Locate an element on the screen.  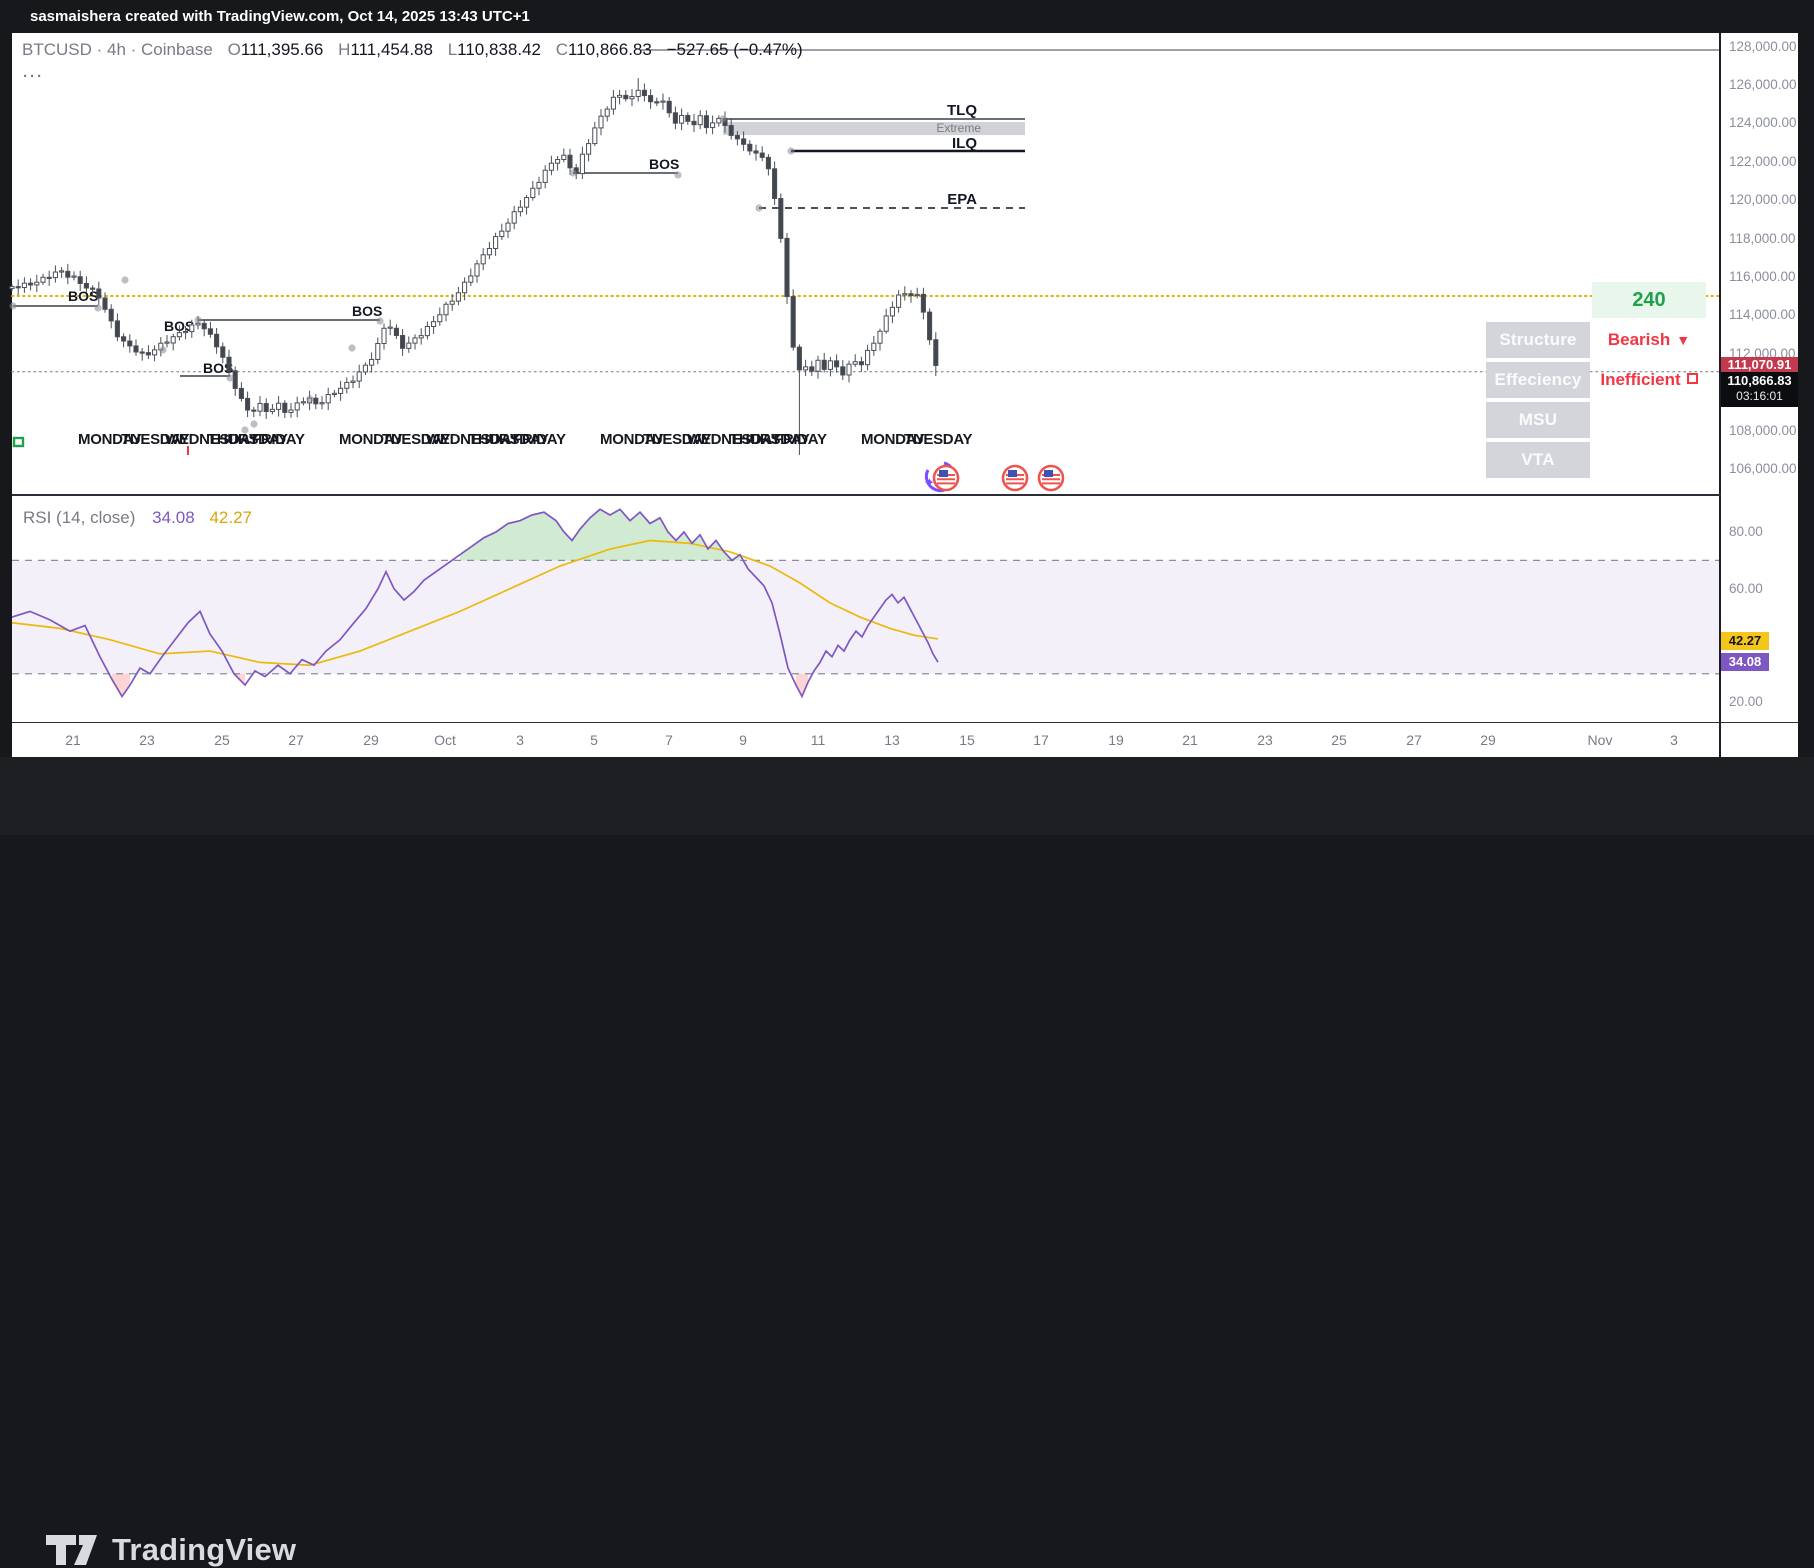
price-line-badge: 111,070.91 is located at coordinates (1759, 364).